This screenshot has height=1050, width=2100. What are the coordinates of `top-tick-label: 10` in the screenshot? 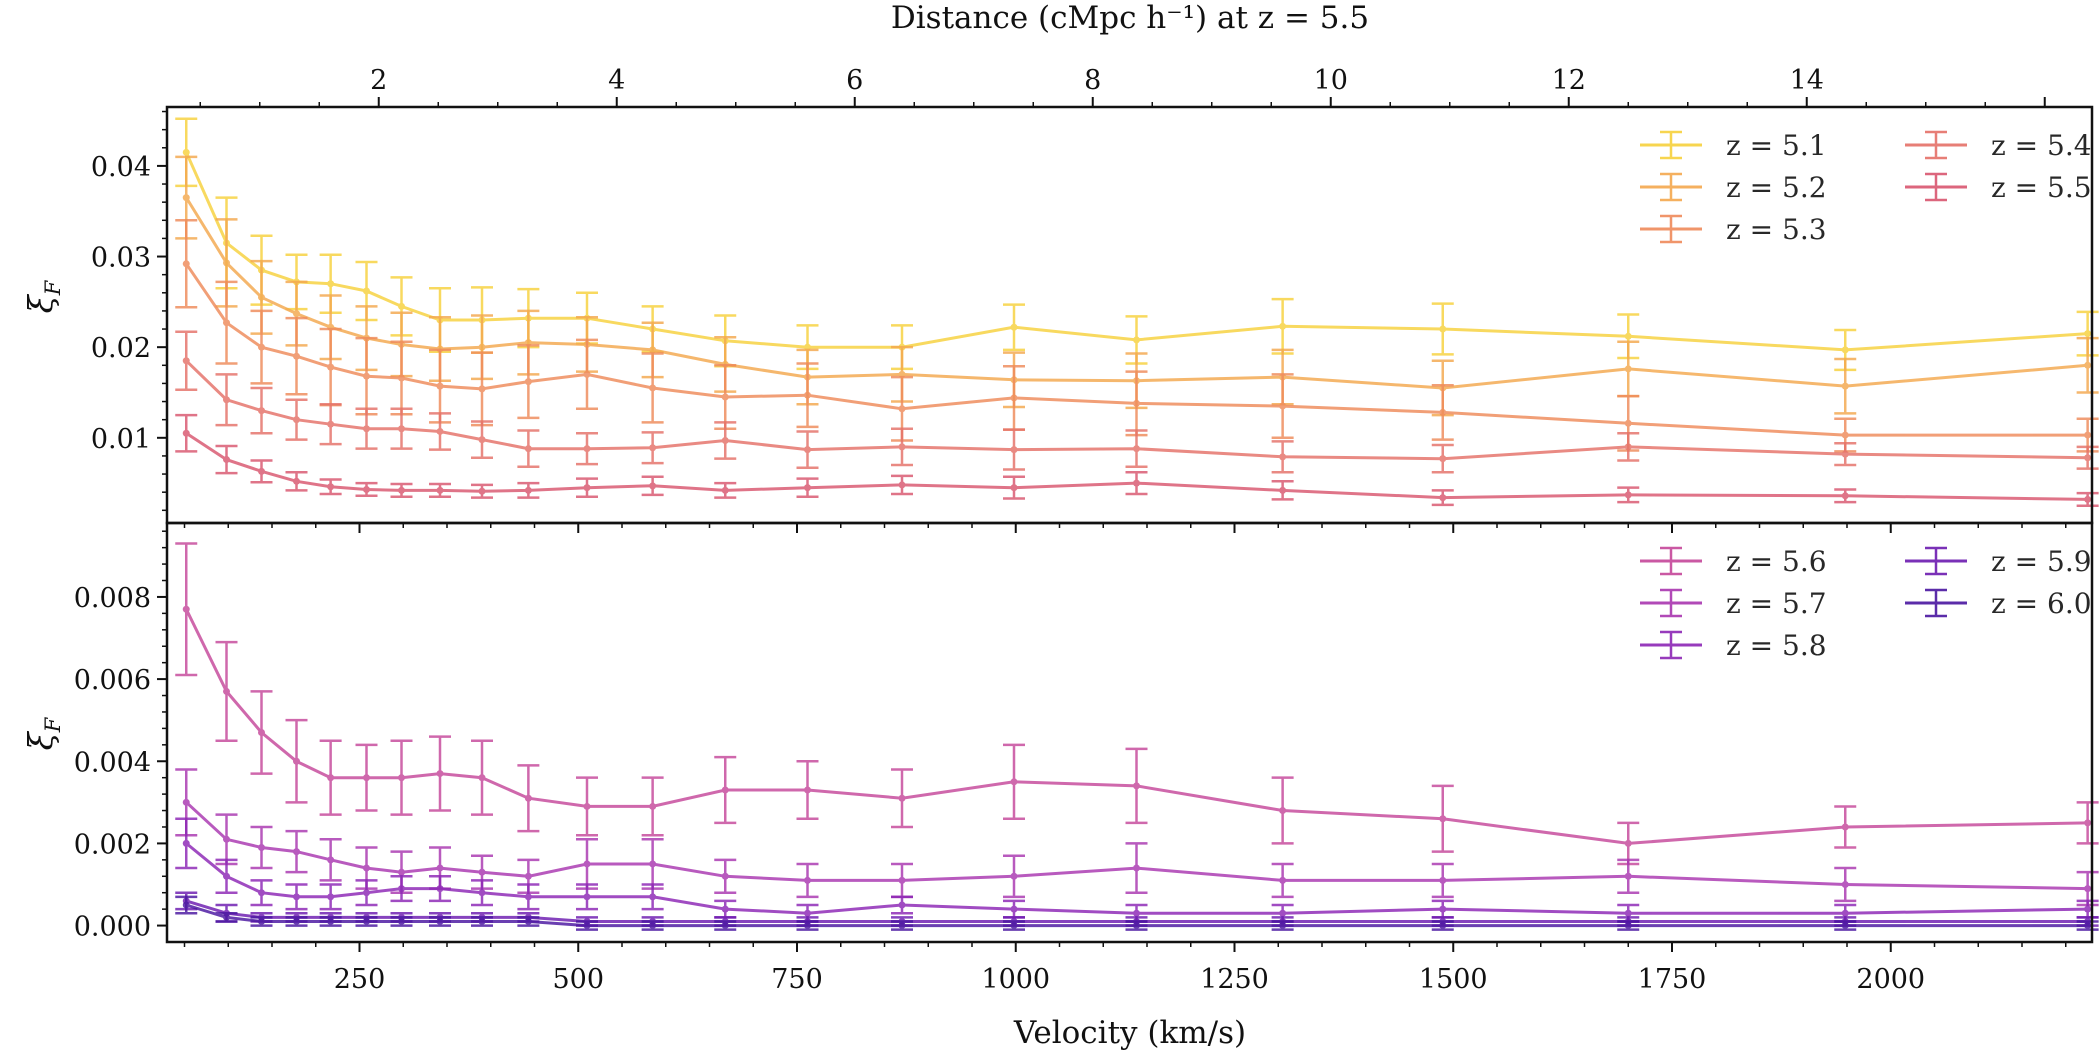 It's located at (1331, 80).